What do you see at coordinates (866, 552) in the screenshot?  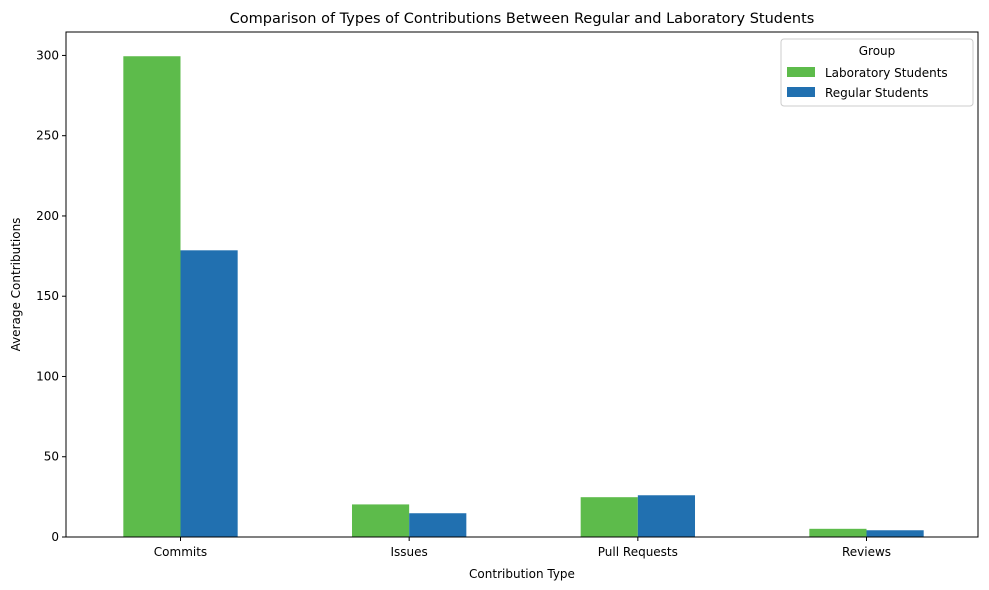 I see `x-tick-label: Reviews` at bounding box center [866, 552].